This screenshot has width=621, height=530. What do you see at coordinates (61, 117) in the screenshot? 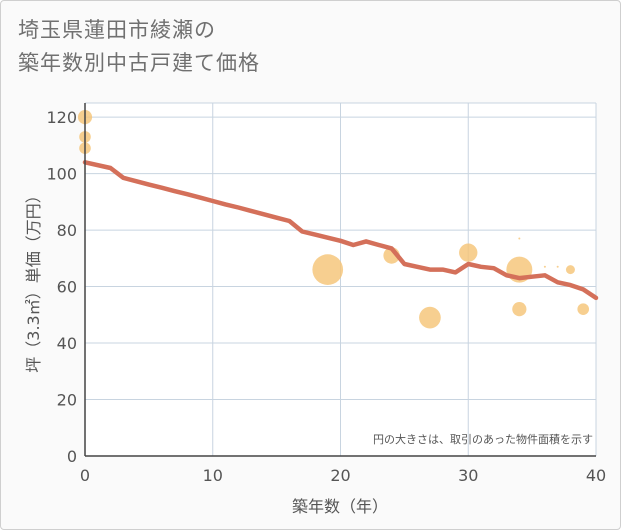
I see `y-tick-label-120: 120` at bounding box center [61, 117].